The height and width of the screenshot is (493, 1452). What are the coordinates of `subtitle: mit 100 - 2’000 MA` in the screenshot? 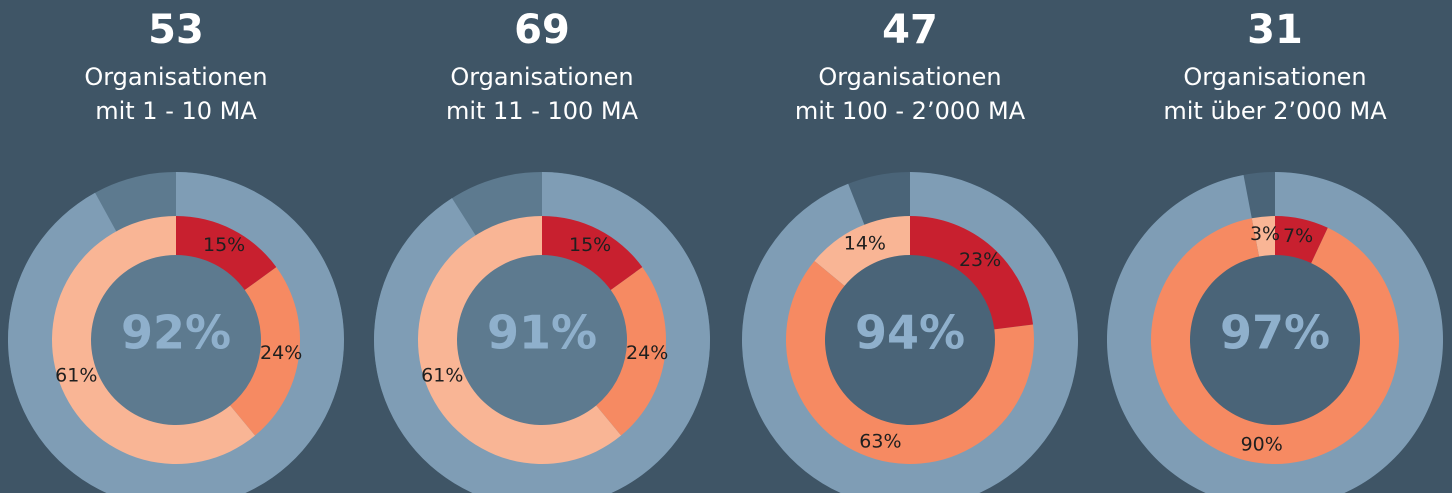 It's located at (910, 111).